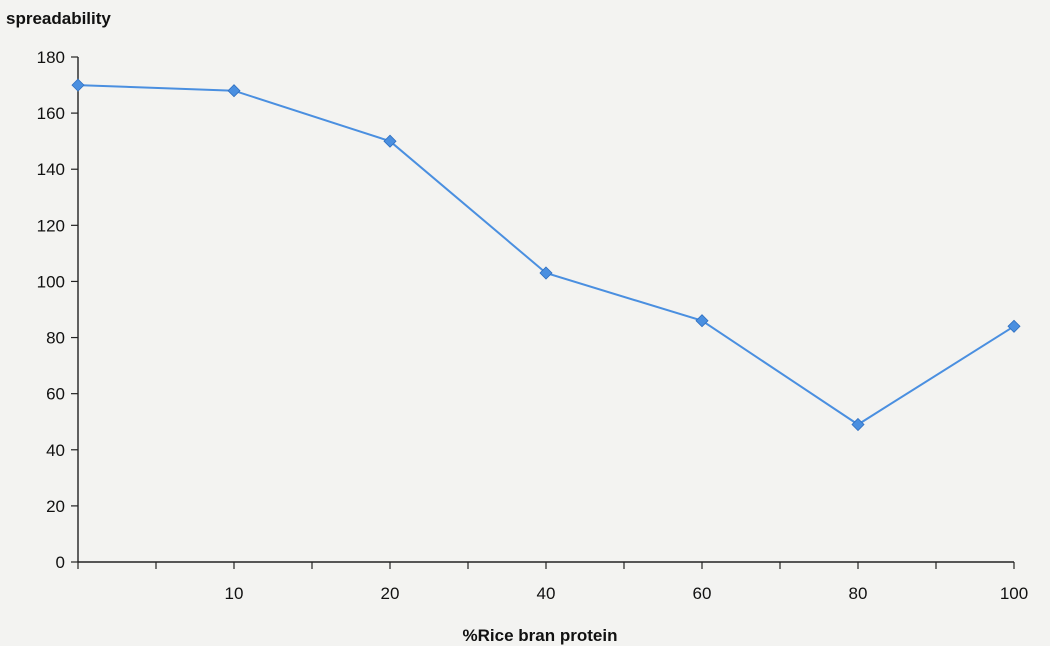 The image size is (1050, 646). Describe the element at coordinates (540, 635) in the screenshot. I see `x-axis-title: %Rice bran protein` at that location.